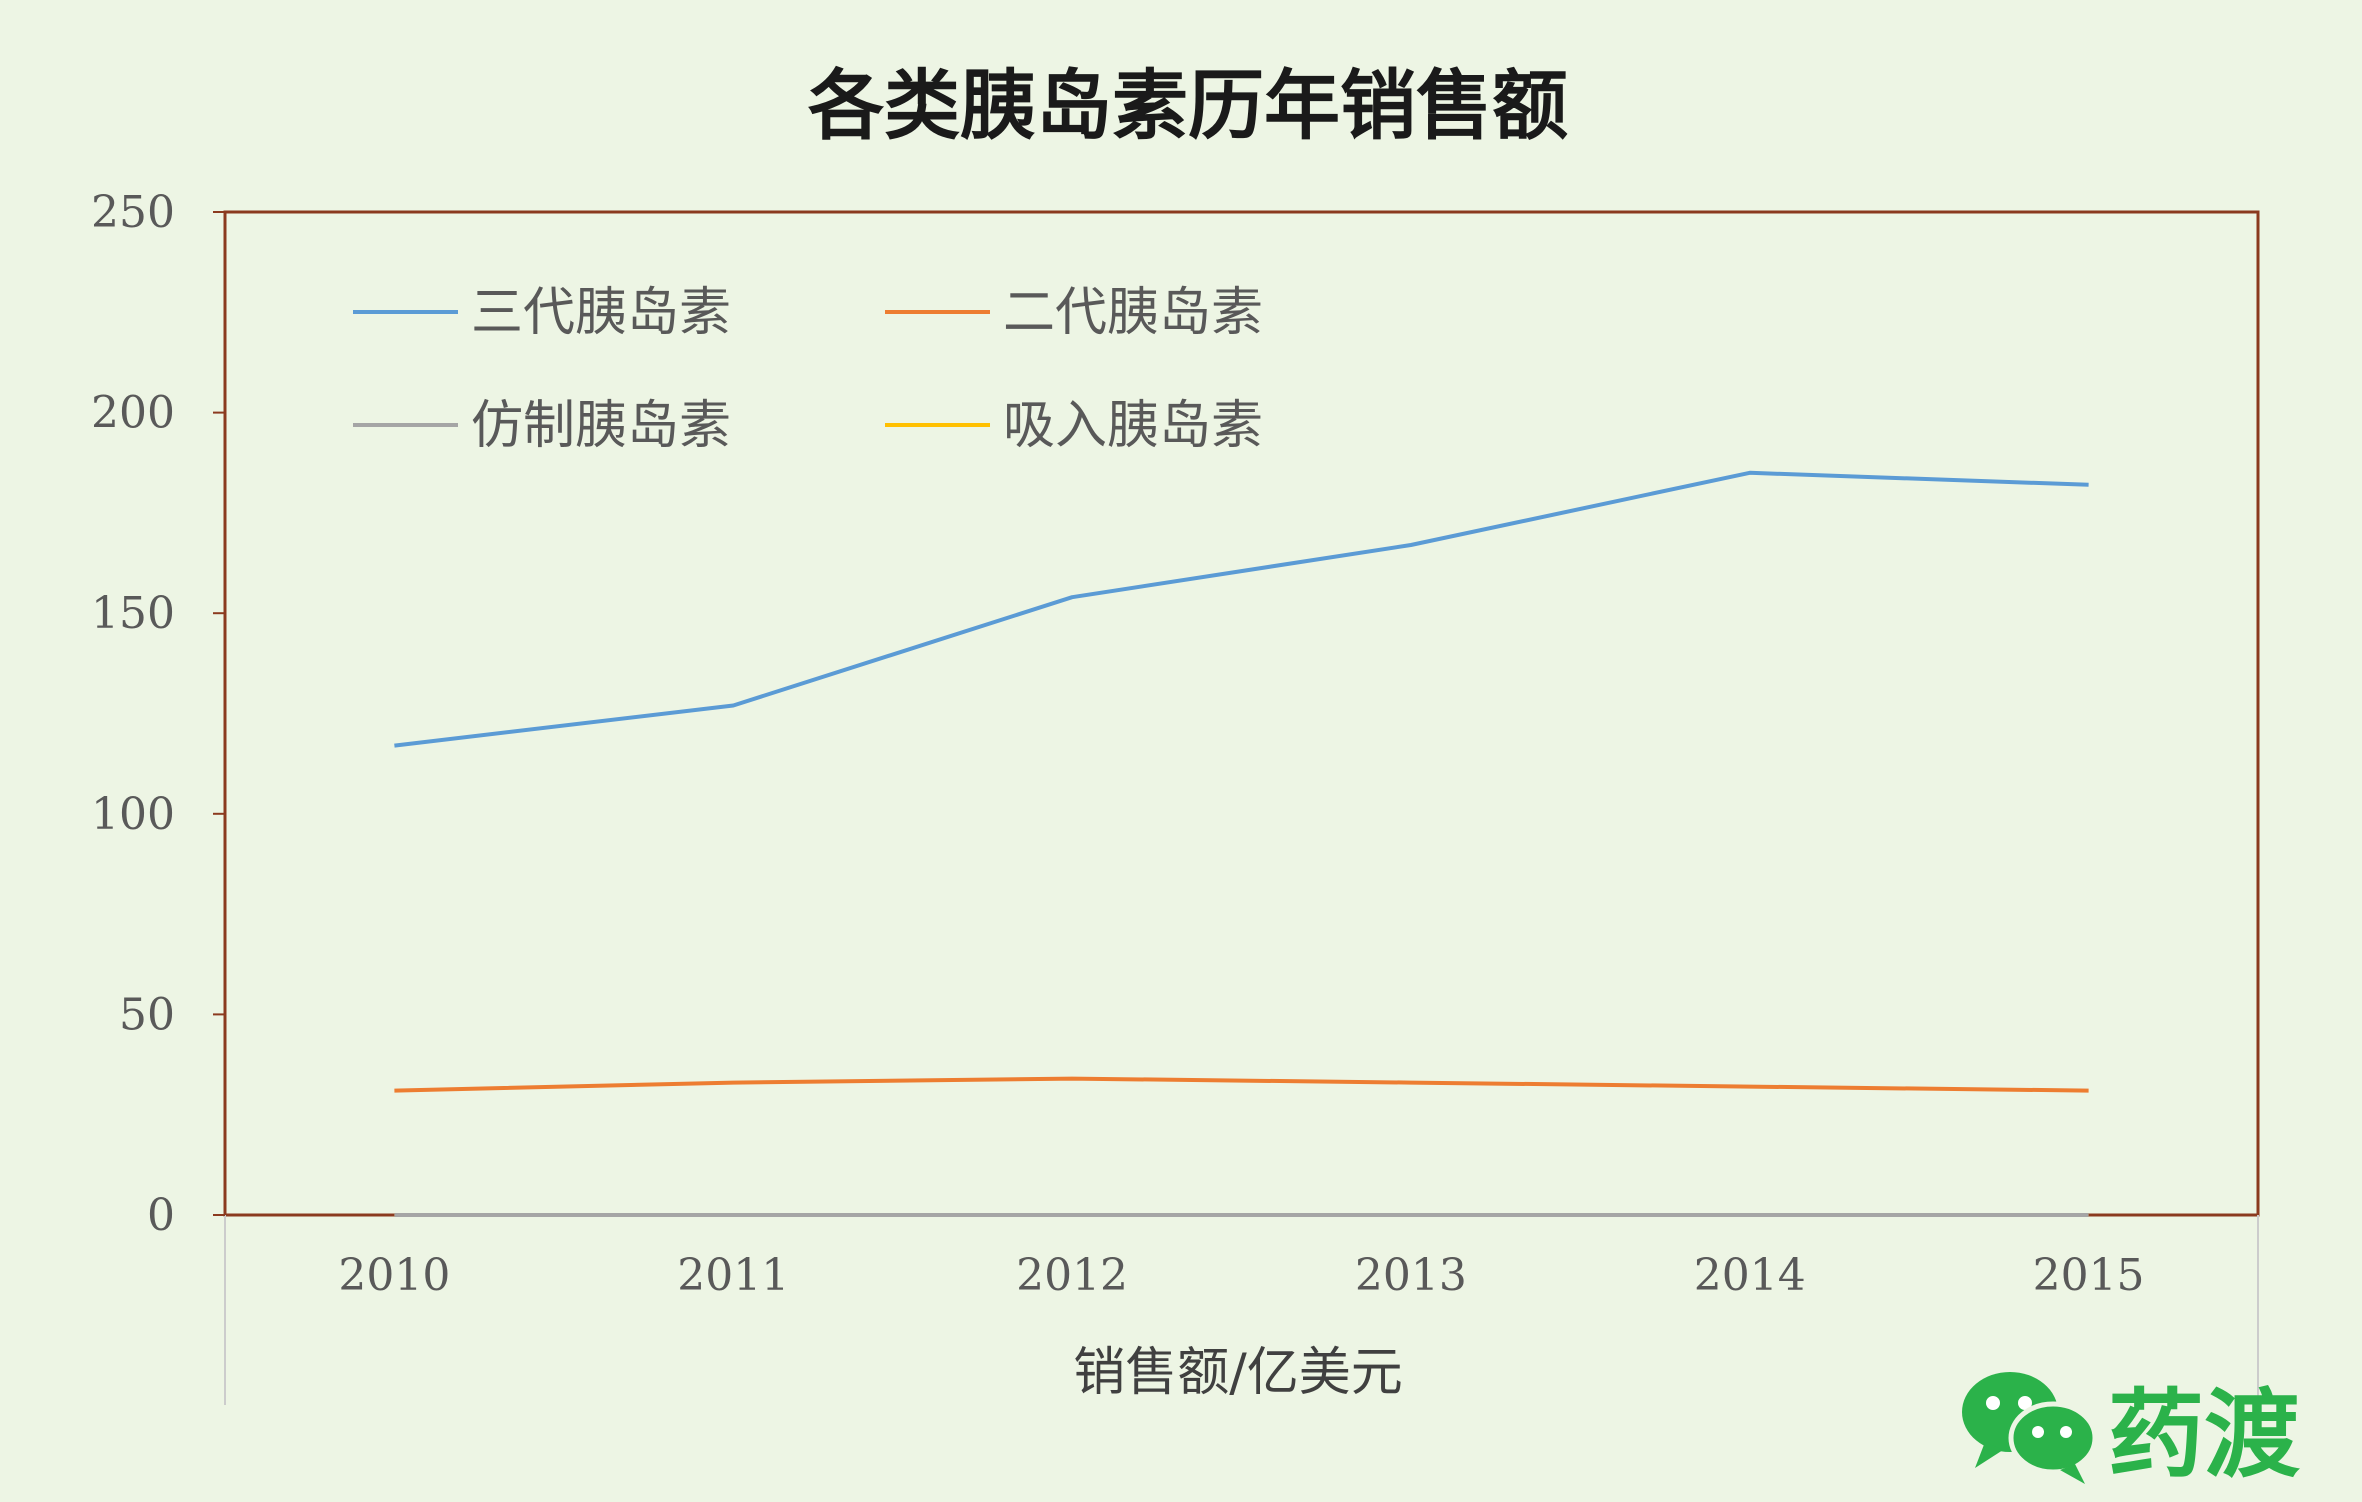 The width and height of the screenshot is (2362, 1502). What do you see at coordinates (1133, 426) in the screenshot?
I see `legend-label: 吸入胰岛素` at bounding box center [1133, 426].